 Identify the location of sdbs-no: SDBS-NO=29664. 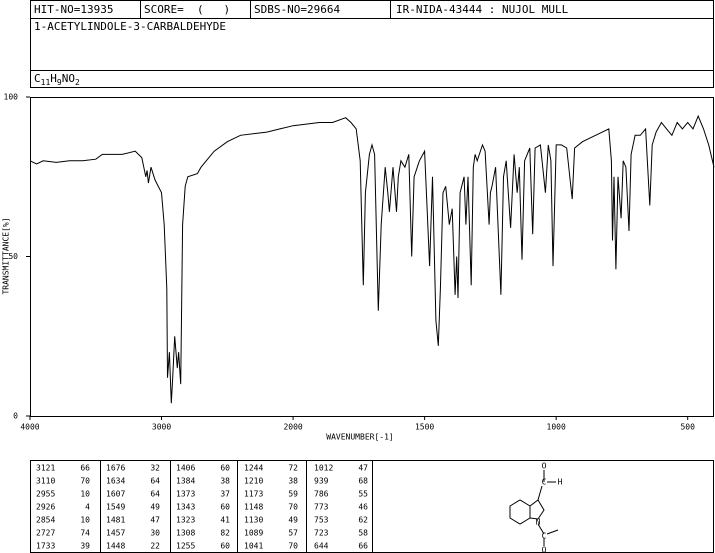
(297, 9).